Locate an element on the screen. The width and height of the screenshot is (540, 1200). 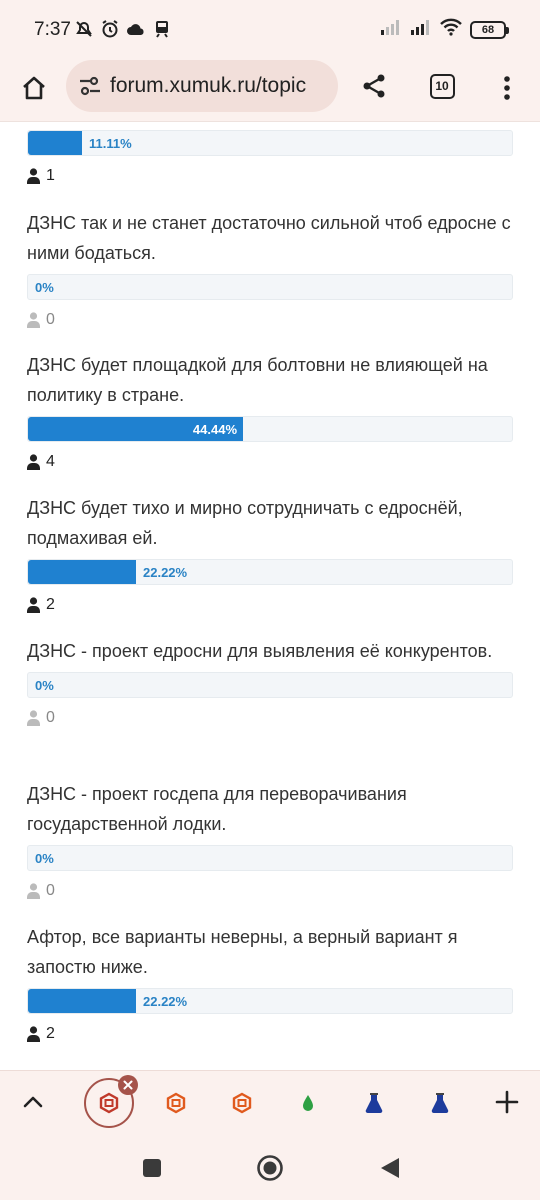
menu-button is located at coordinates (507, 88).